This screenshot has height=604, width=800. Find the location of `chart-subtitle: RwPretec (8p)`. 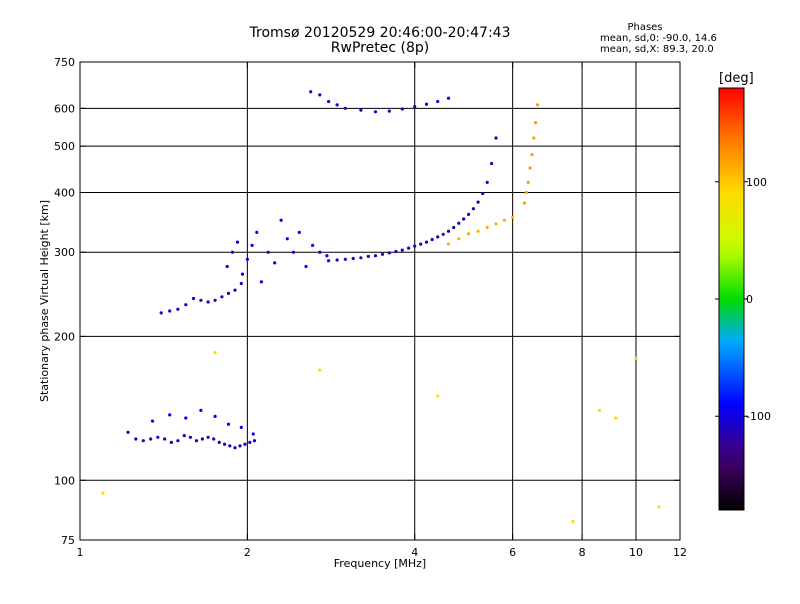

chart-subtitle: RwPretec (8p) is located at coordinates (380, 48).